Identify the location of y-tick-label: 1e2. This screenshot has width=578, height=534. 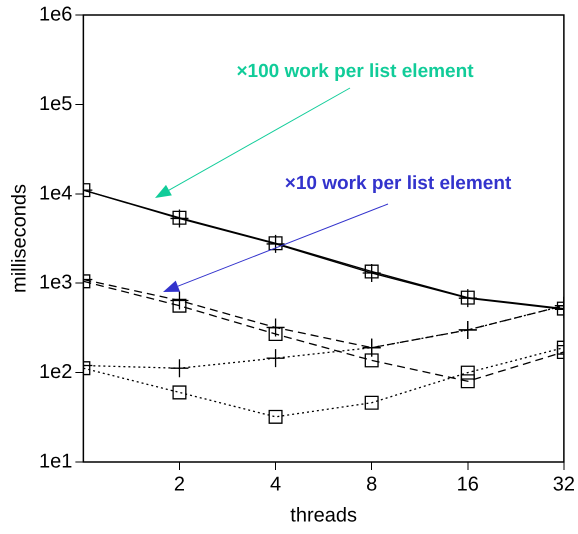
(55, 372).